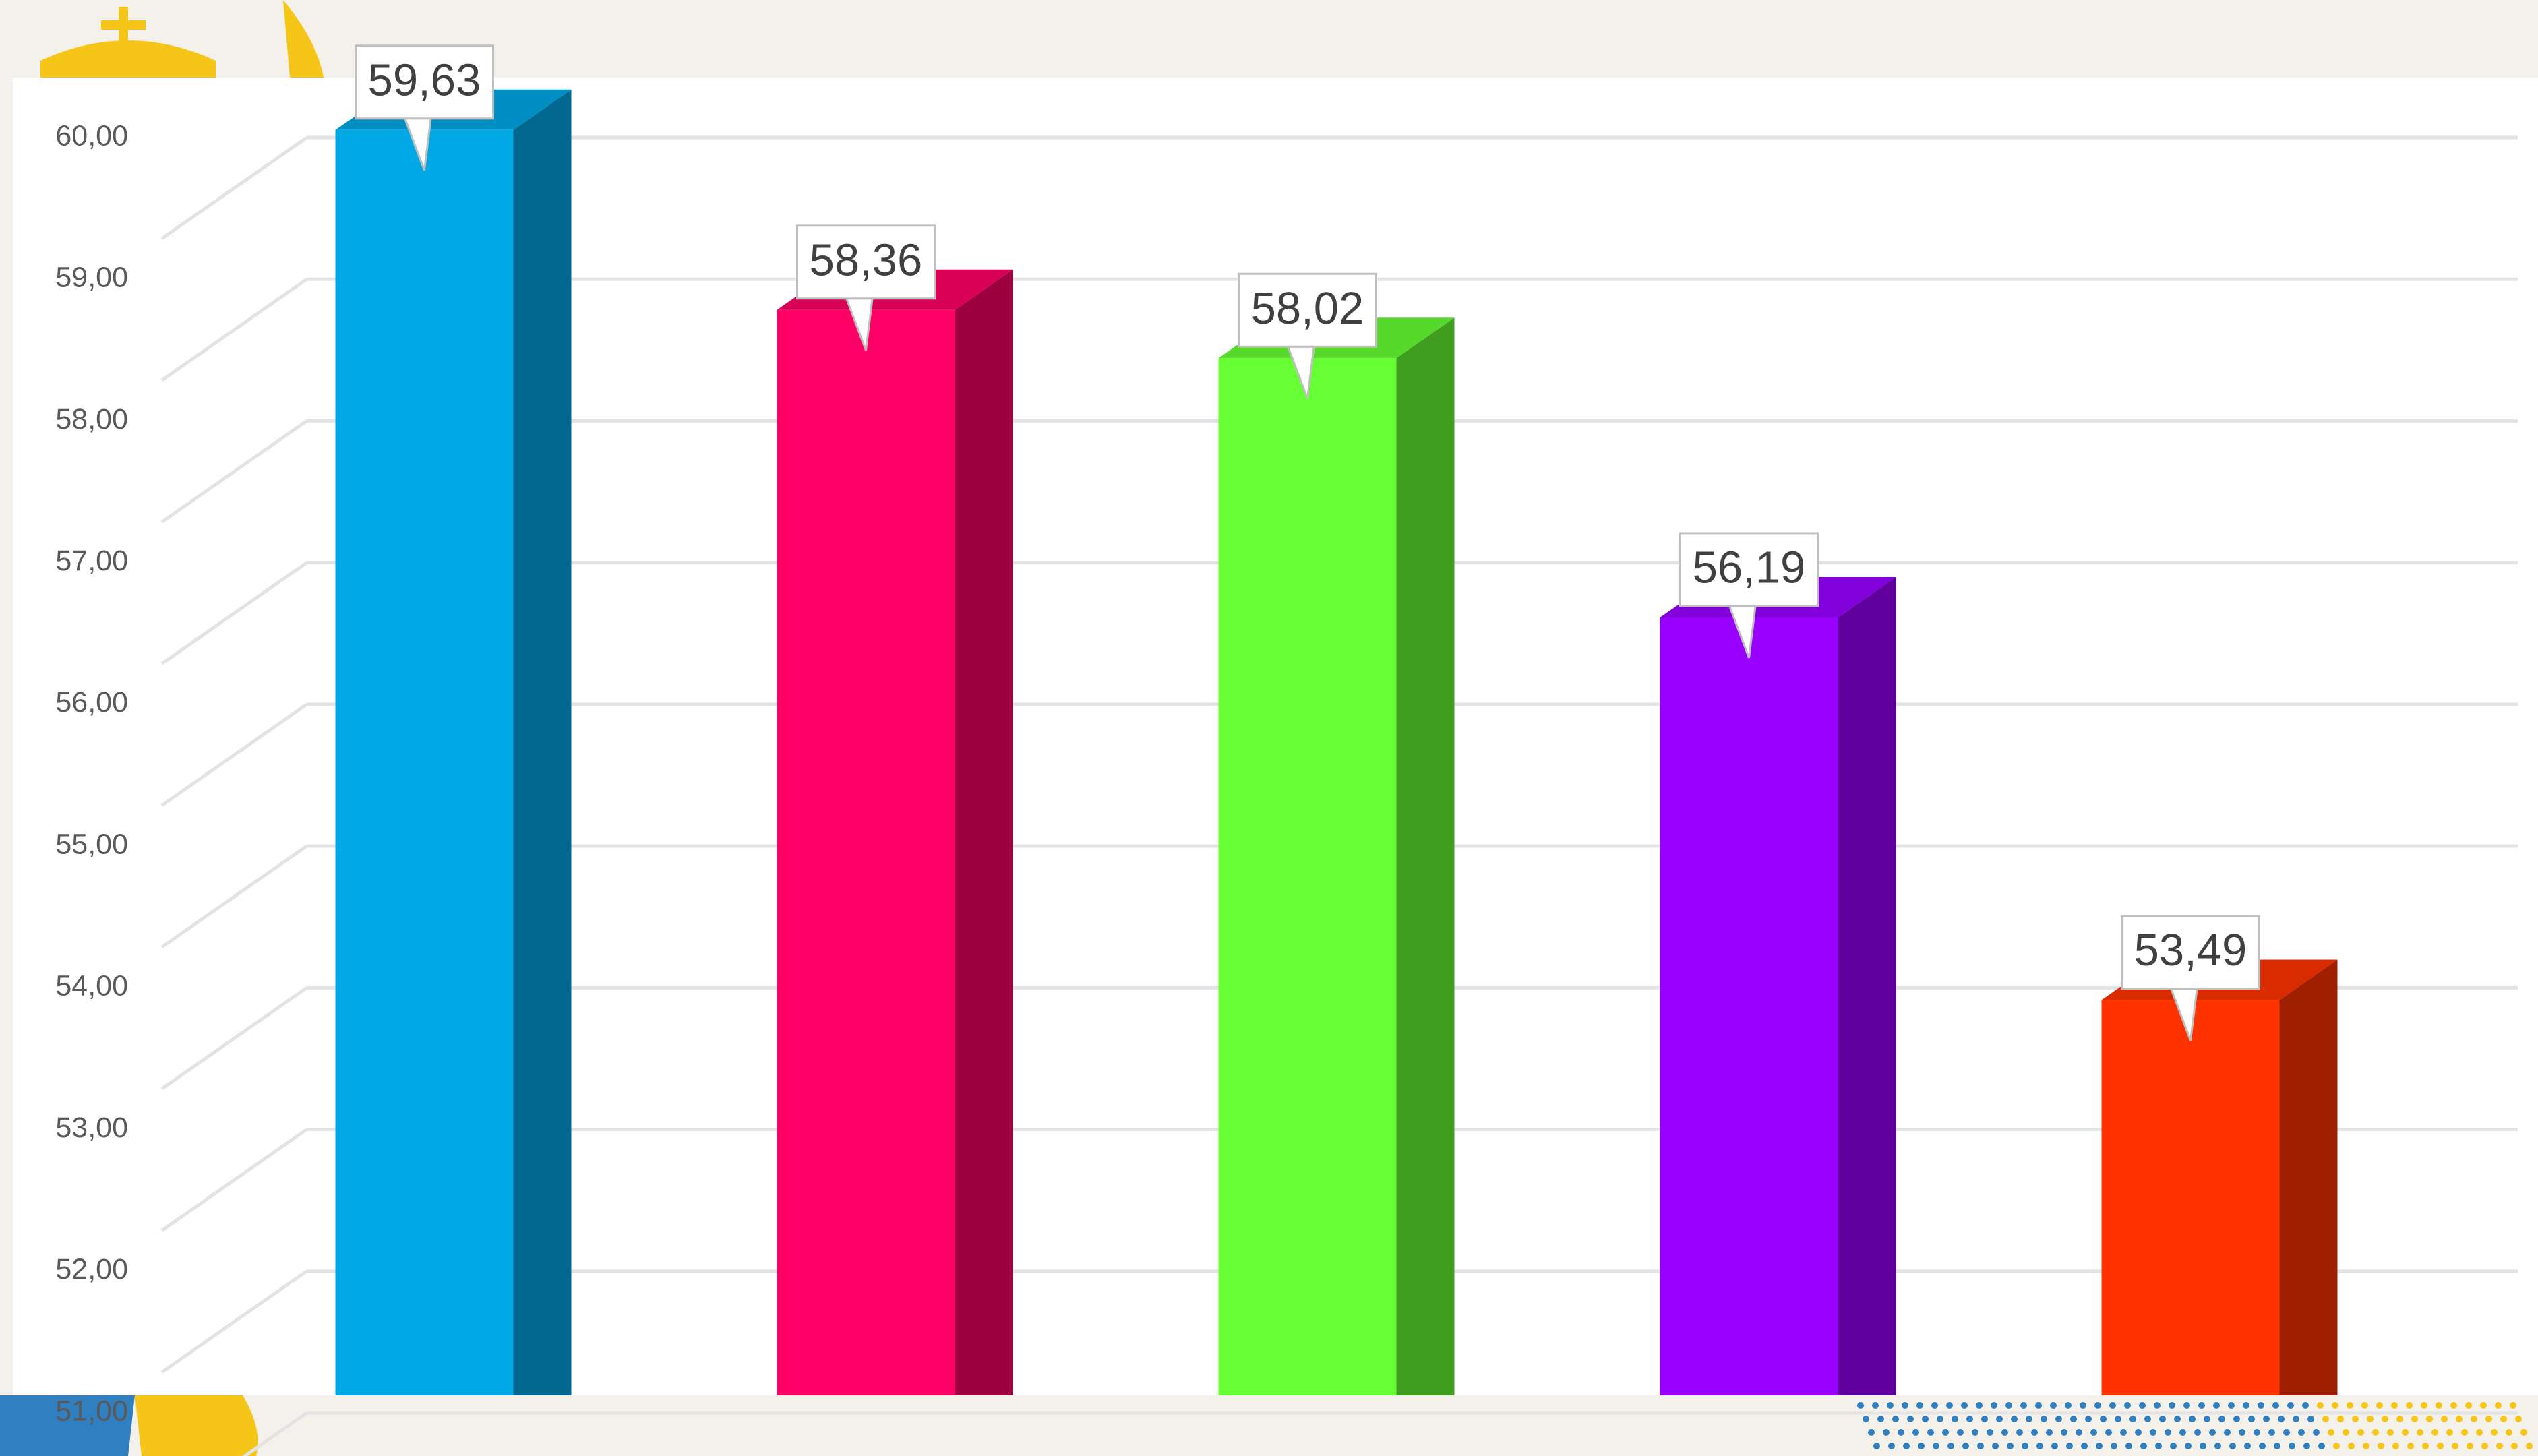 This screenshot has height=1456, width=2538. Describe the element at coordinates (91, 1269) in the screenshot. I see `y-tick-label: 52,00` at that location.